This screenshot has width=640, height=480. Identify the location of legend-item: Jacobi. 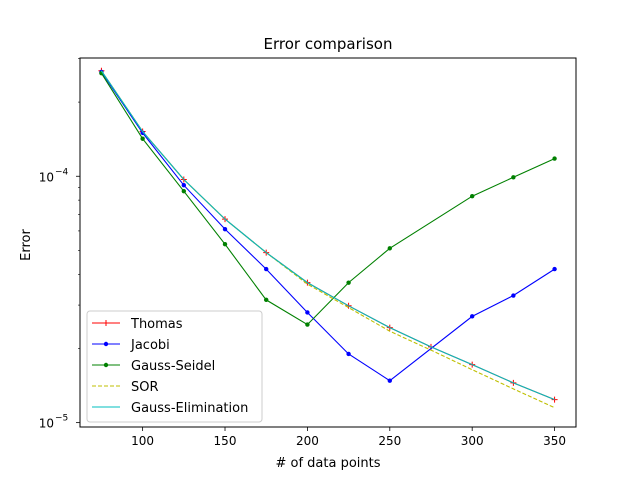
(131, 345).